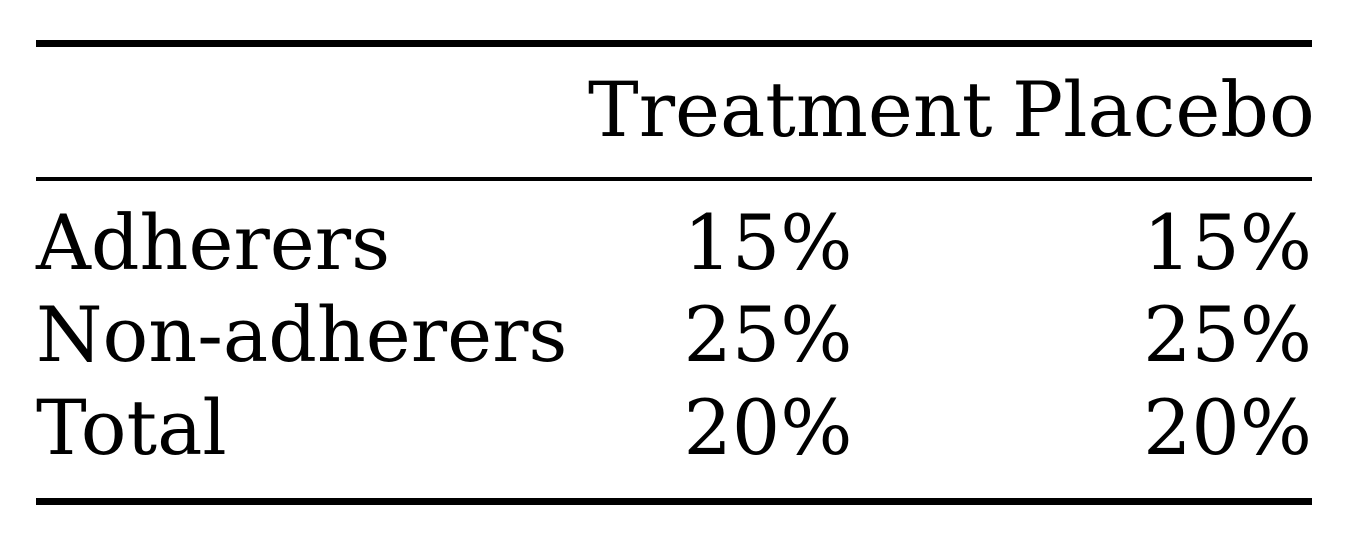 Image resolution: width=1360 pixels, height=550 pixels. I want to click on row-label-adherers: Adherers, so click(213, 242).